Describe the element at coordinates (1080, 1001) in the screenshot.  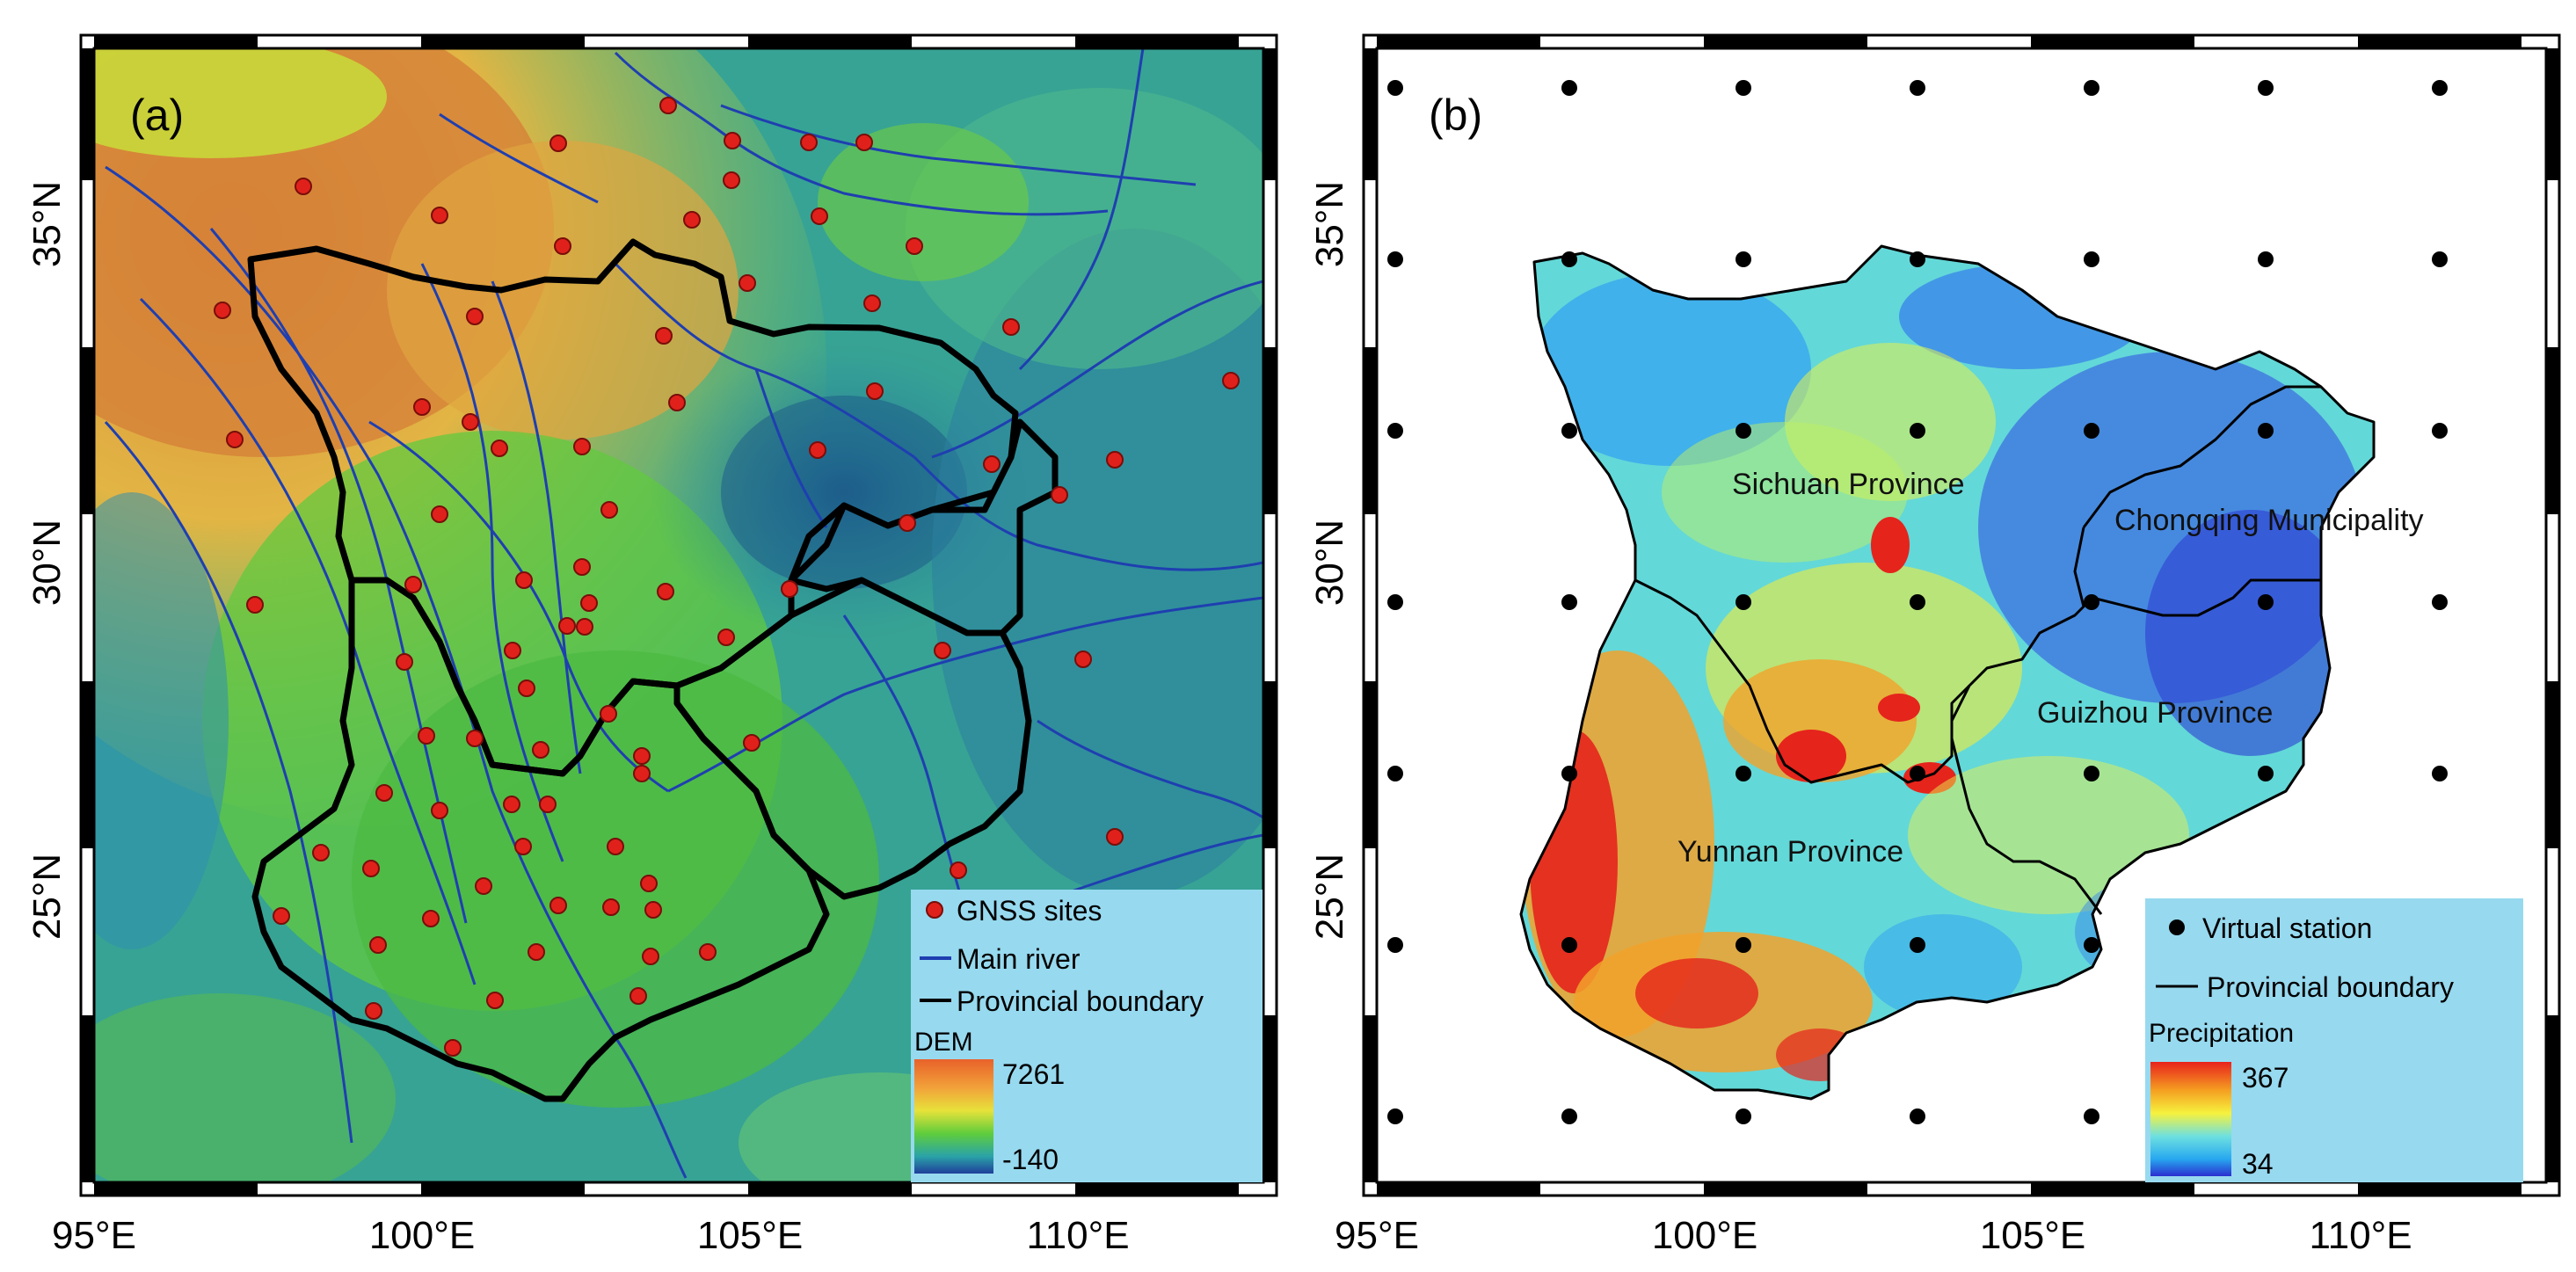
I see `boundary-legend-label: Provincial boundary` at that location.